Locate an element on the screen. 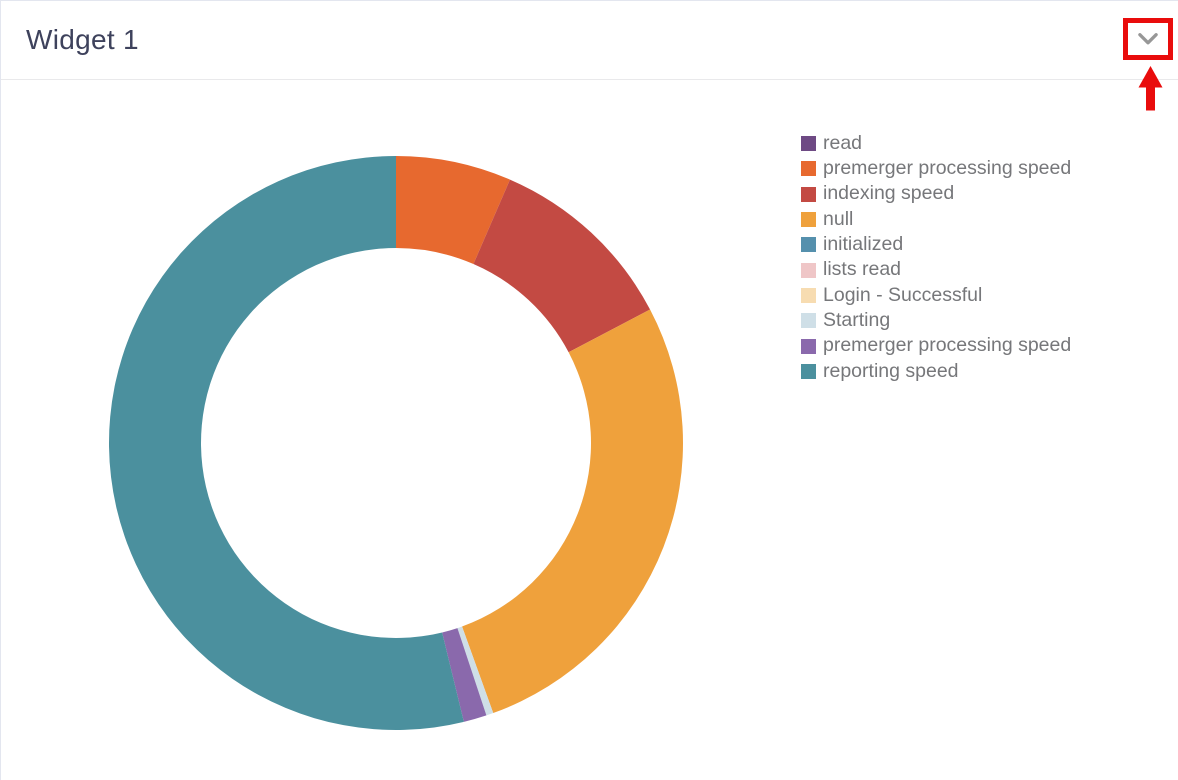 Image resolution: width=1178 pixels, height=780 pixels. legend-item-login-successful: Login - Successful is located at coordinates (936, 295).